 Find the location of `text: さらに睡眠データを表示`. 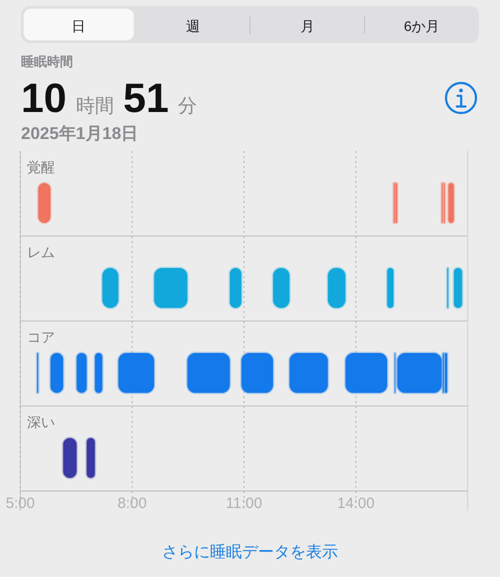

text: さらに睡眠データを表示 is located at coordinates (250, 552).